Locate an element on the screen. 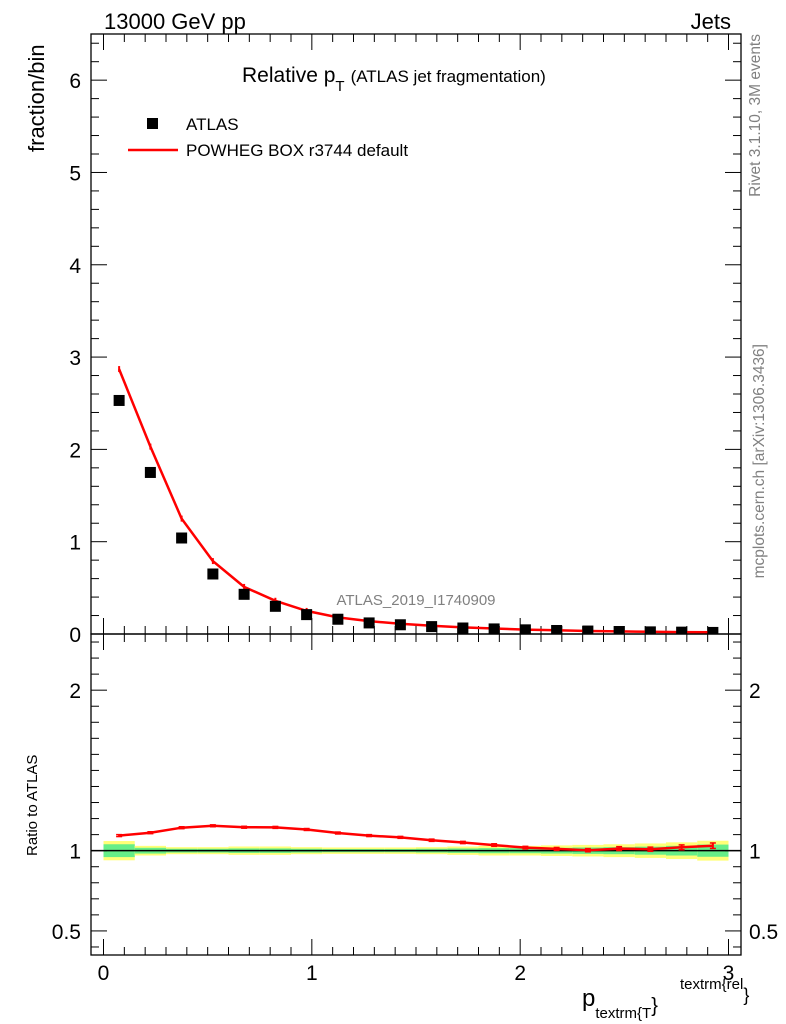 Image resolution: width=786 pixels, height=1024 pixels. legend-mc-label: POWHEG BOX r3744 default is located at coordinates (297, 150).